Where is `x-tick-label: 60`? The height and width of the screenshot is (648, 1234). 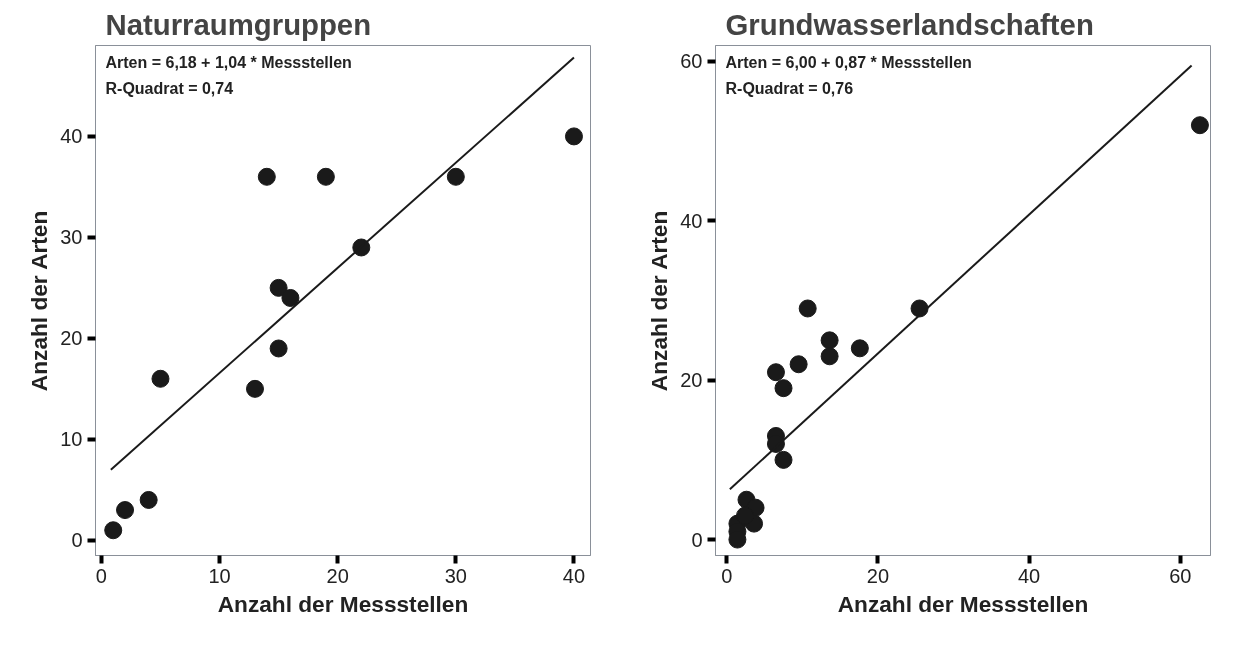 x-tick-label: 60 is located at coordinates (1180, 575).